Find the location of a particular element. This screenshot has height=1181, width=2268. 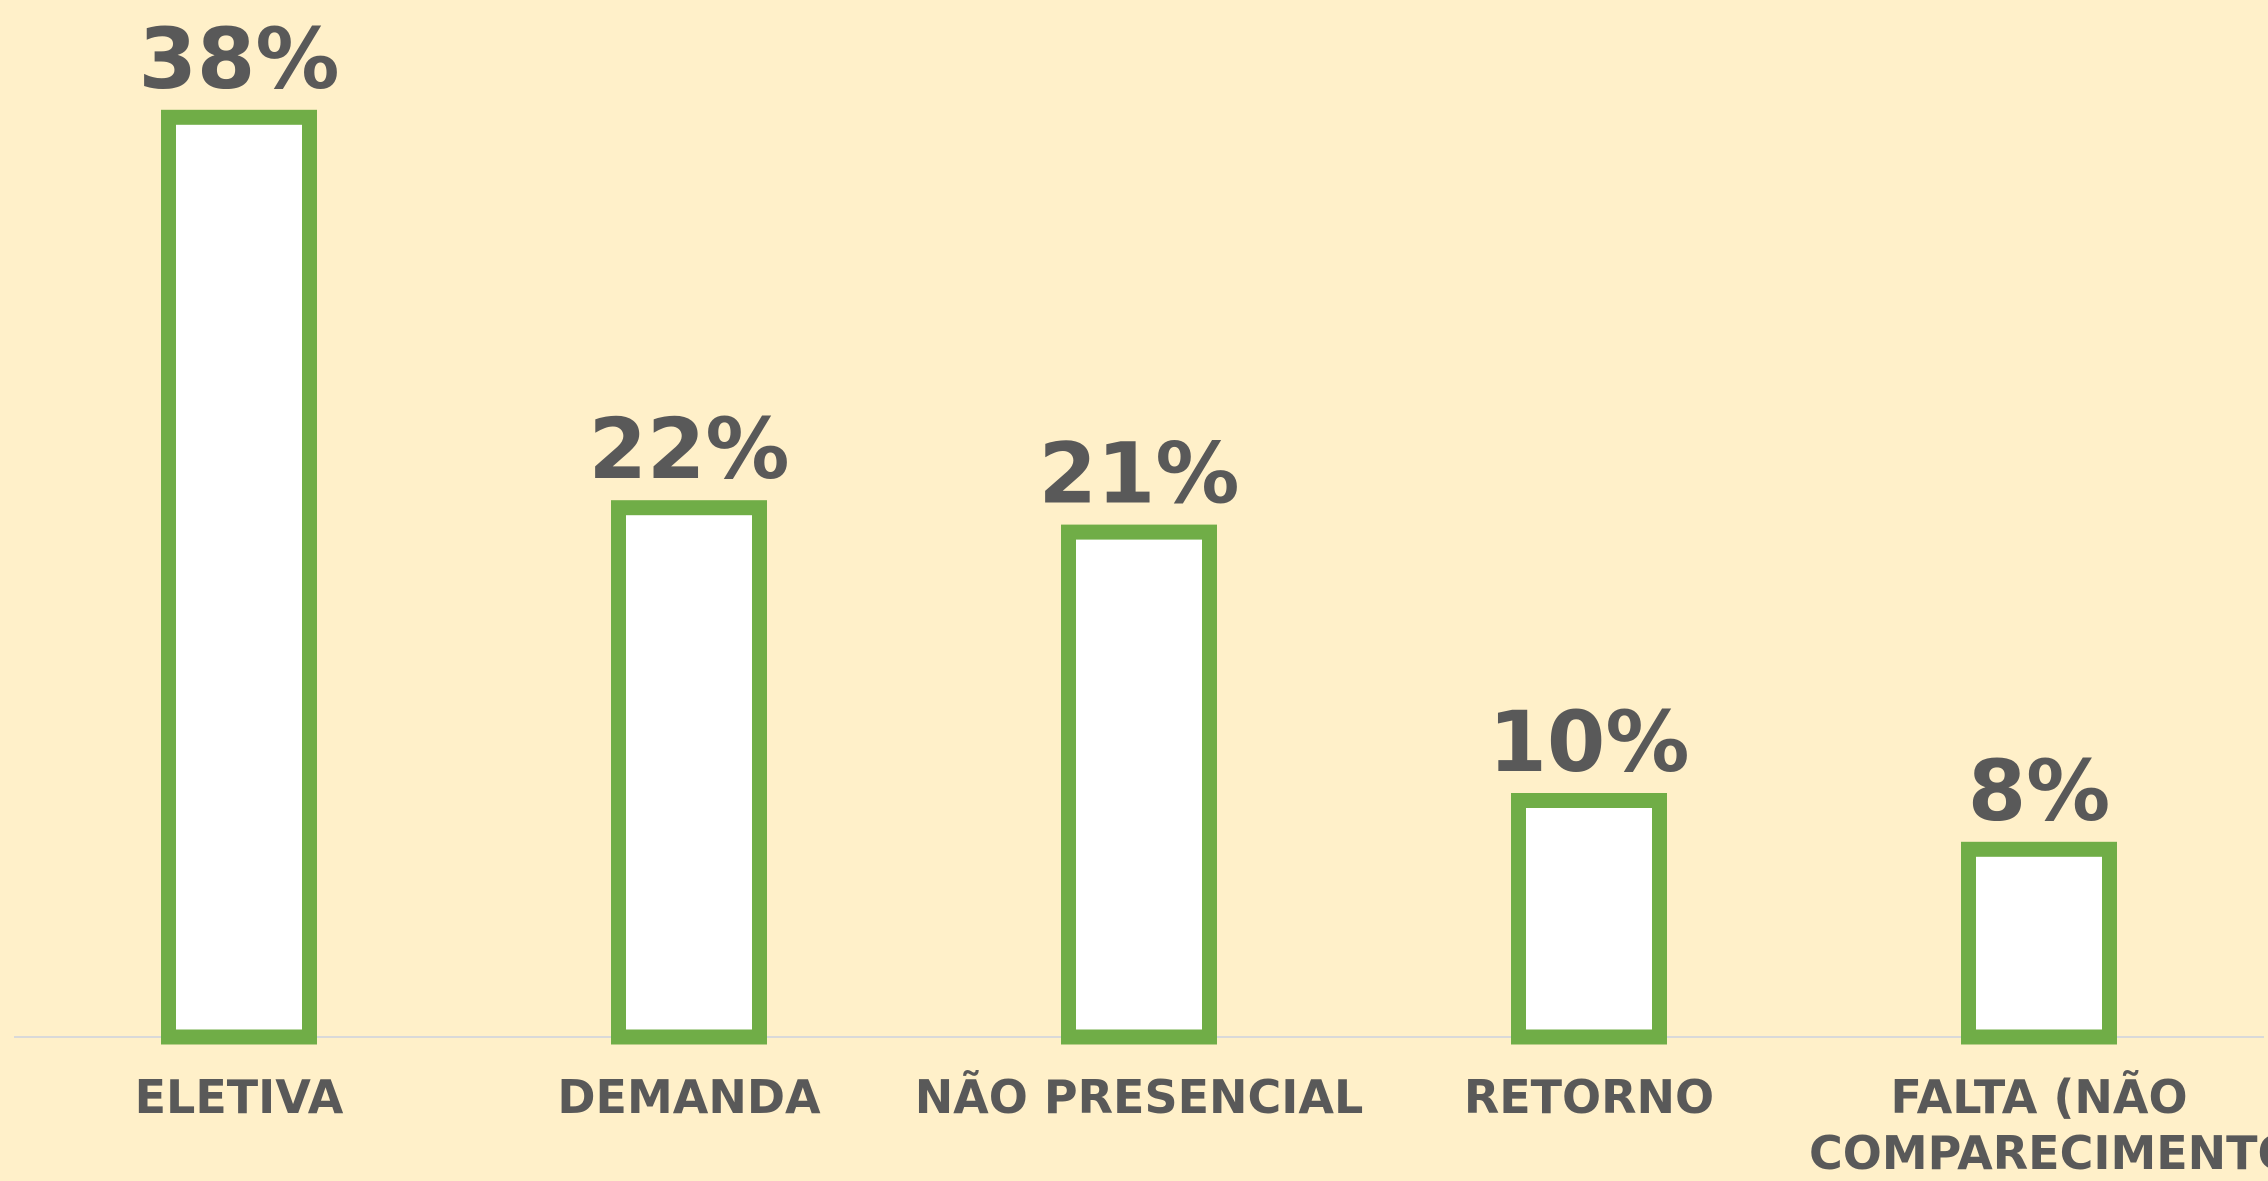

x-tick-label: ELETIVA is located at coordinates (239, 1097).